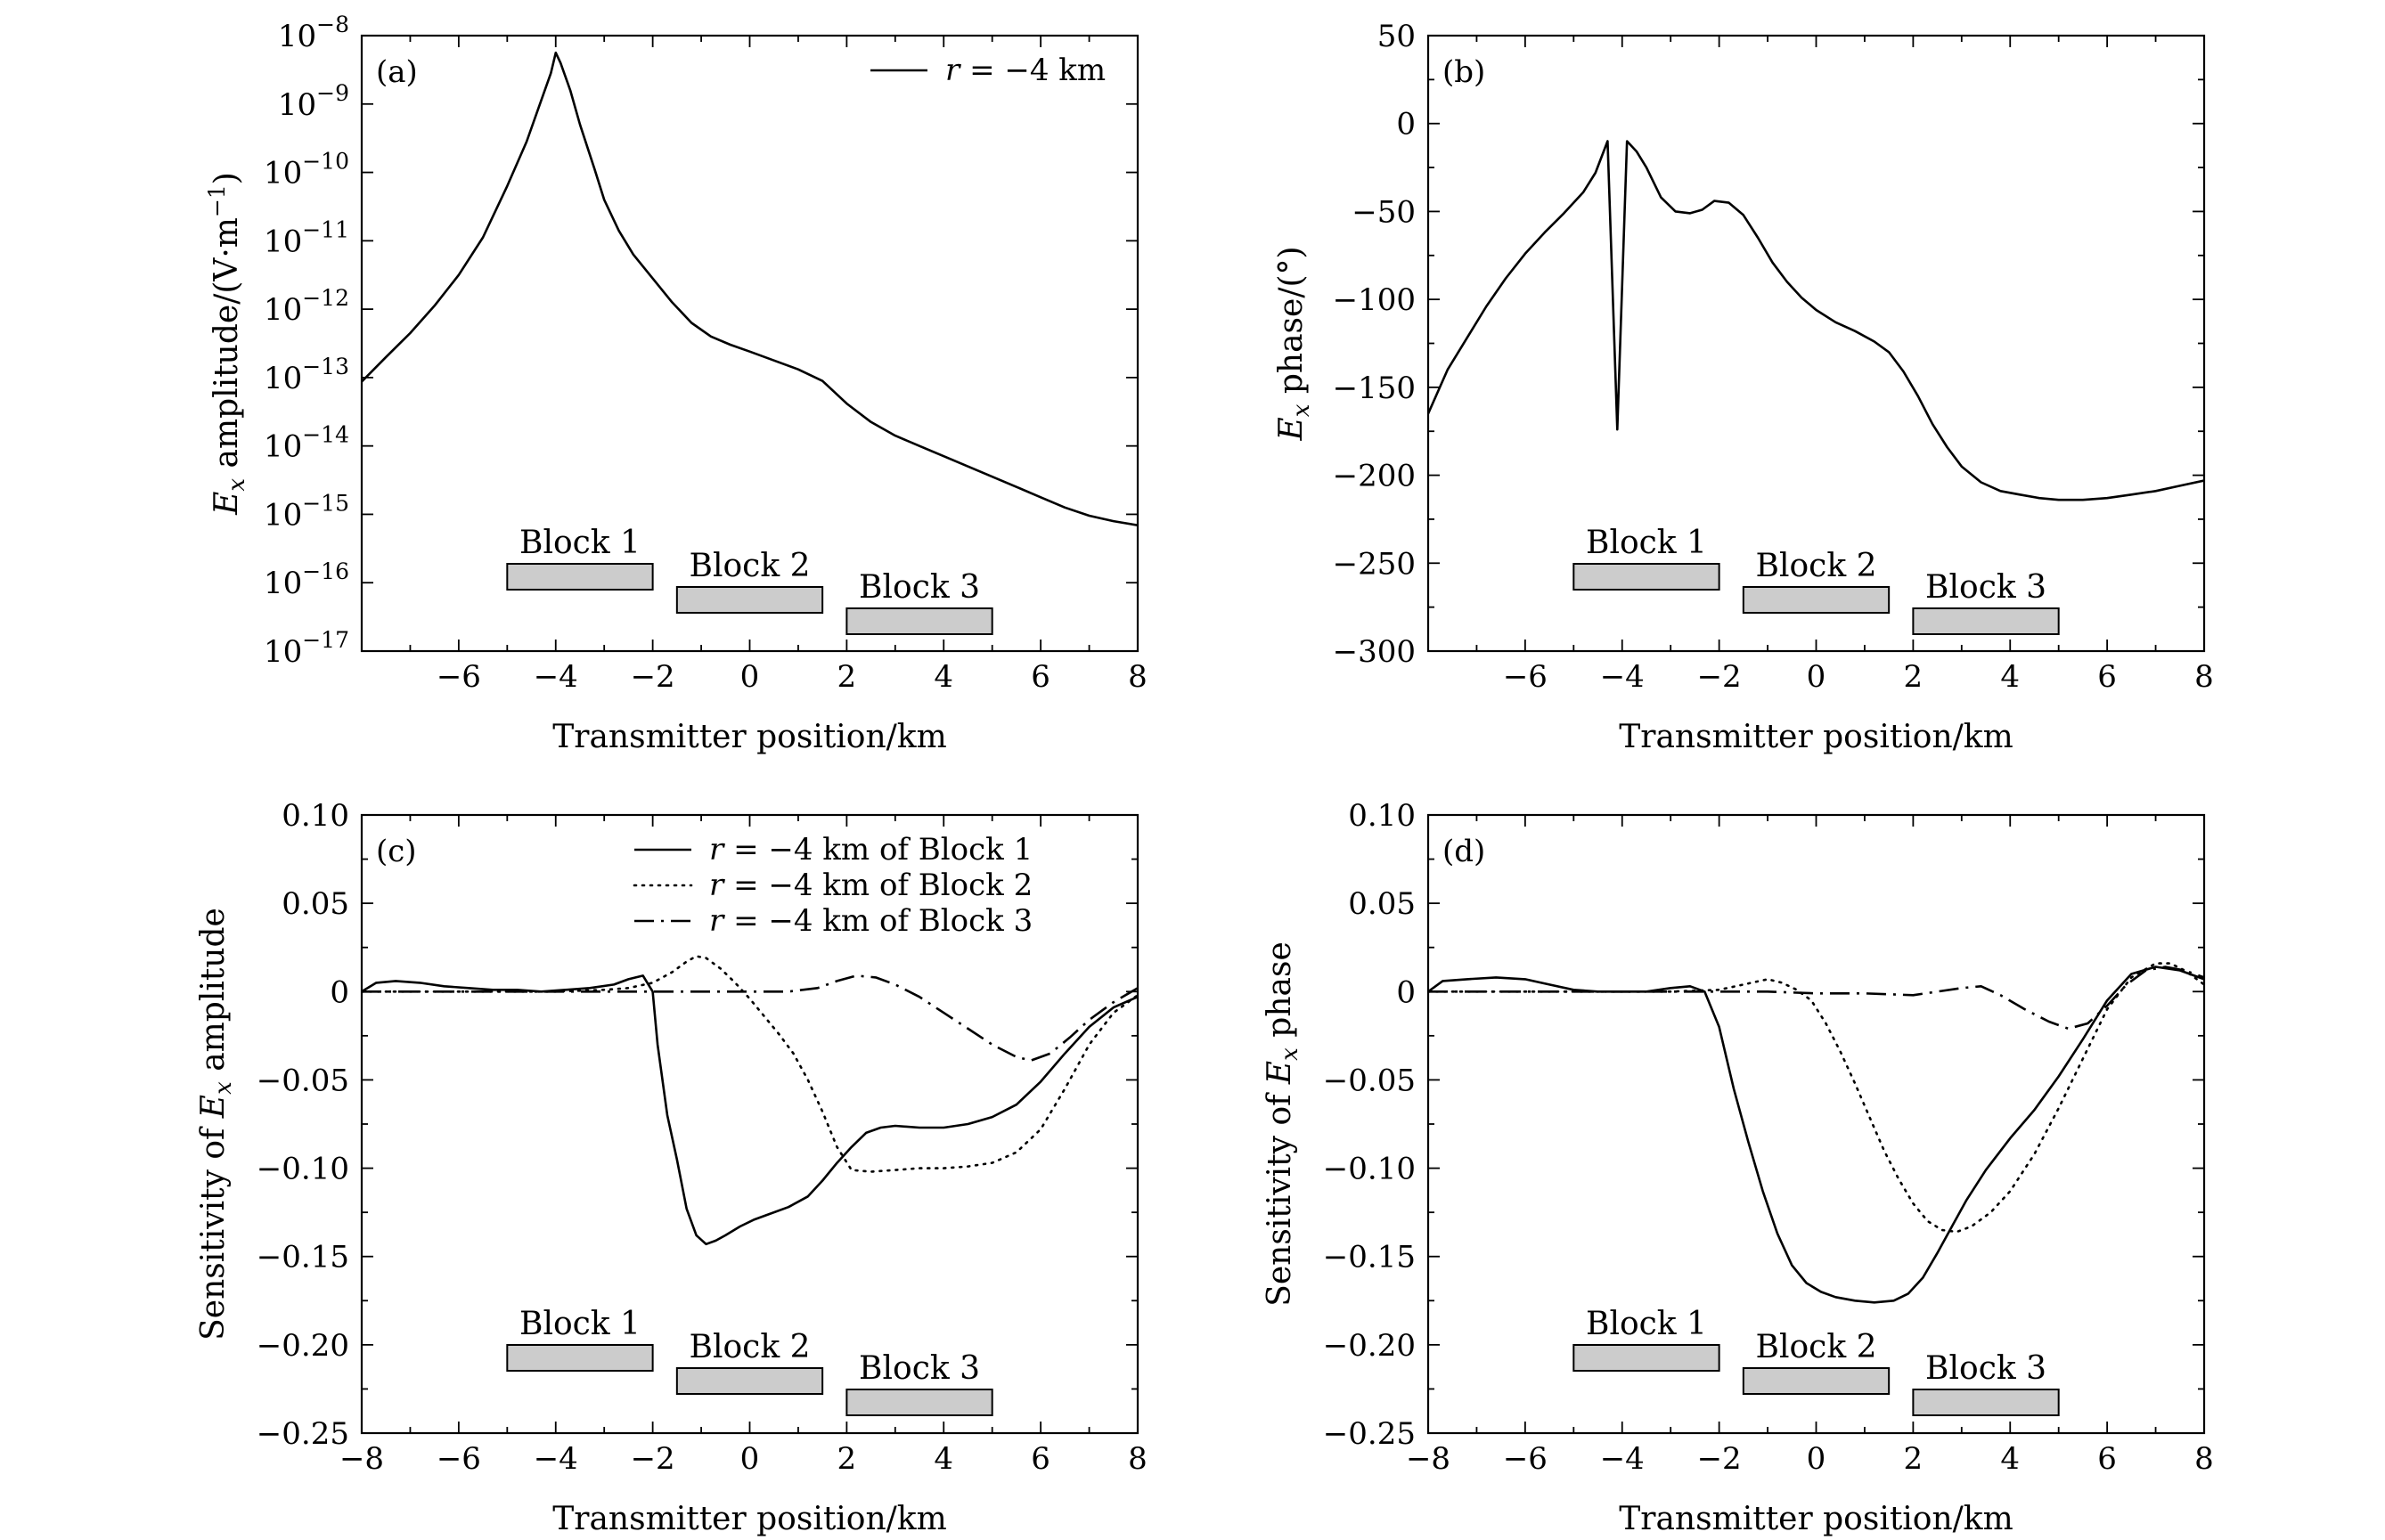  Describe the element at coordinates (396, 852) in the screenshot. I see `panel-label: (c)` at that location.